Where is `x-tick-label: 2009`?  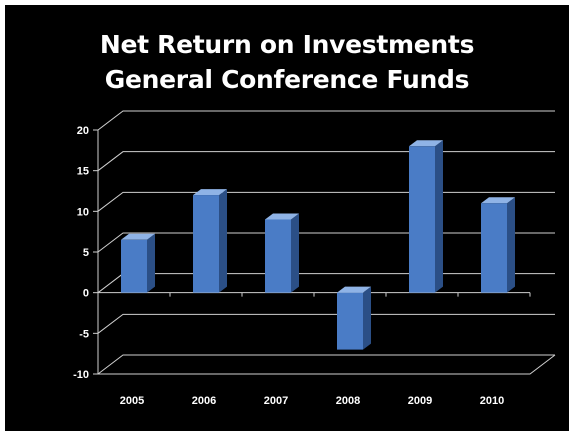
x-tick-label: 2009 is located at coordinates (420, 401).